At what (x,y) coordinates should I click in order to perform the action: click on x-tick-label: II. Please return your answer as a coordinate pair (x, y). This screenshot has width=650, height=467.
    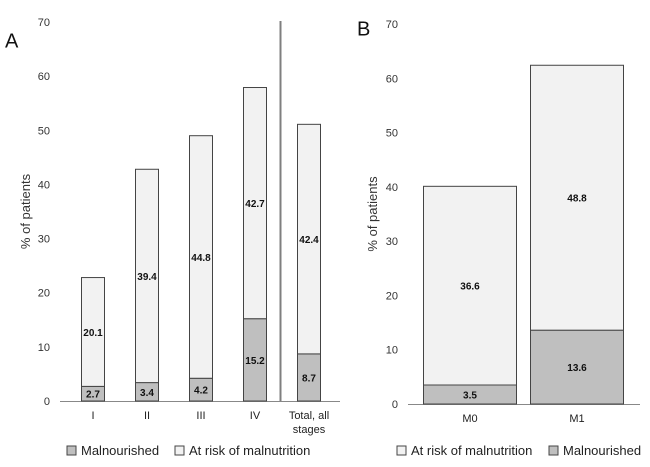
    Looking at the image, I should click on (147, 416).